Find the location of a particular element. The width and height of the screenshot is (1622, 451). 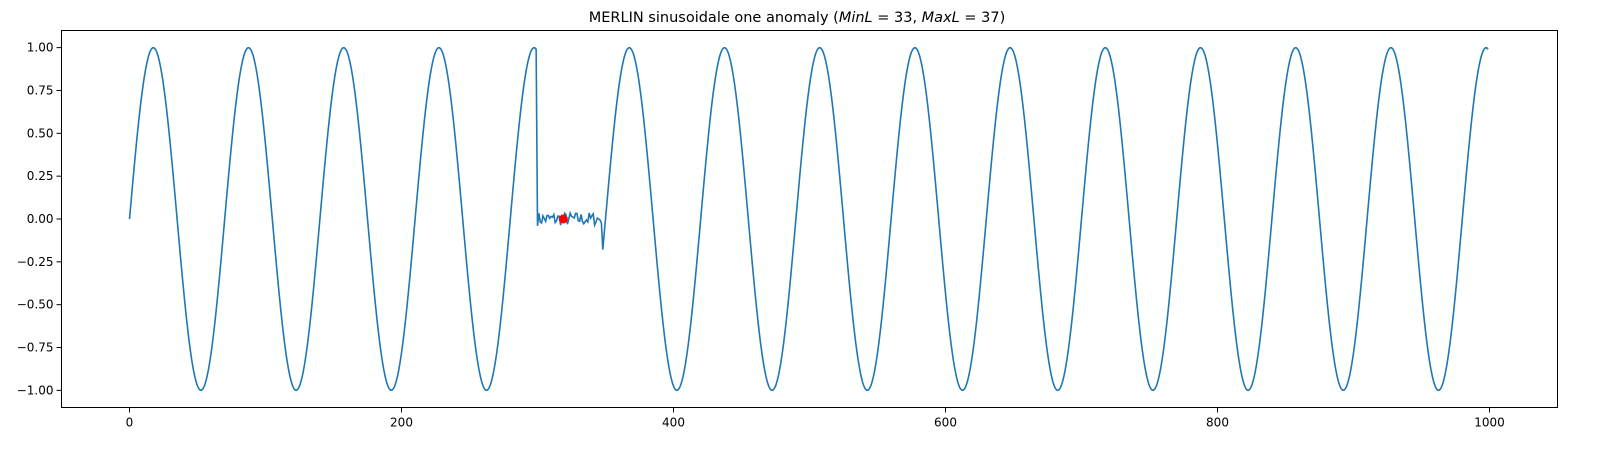

y-tick-label: 1.00 is located at coordinates (40, 48).